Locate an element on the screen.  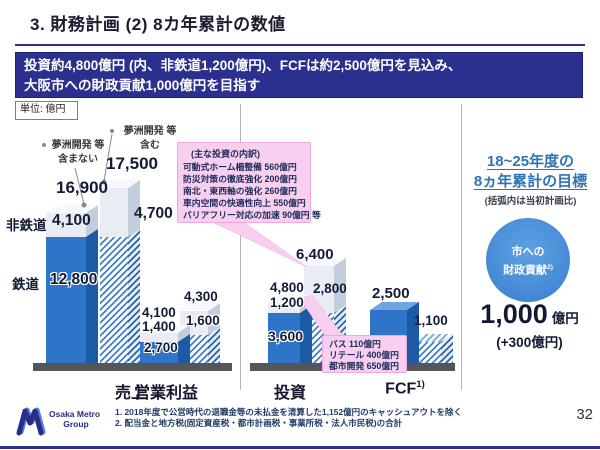
value-sales-excl-total: 16,900 is located at coordinates (82, 187).